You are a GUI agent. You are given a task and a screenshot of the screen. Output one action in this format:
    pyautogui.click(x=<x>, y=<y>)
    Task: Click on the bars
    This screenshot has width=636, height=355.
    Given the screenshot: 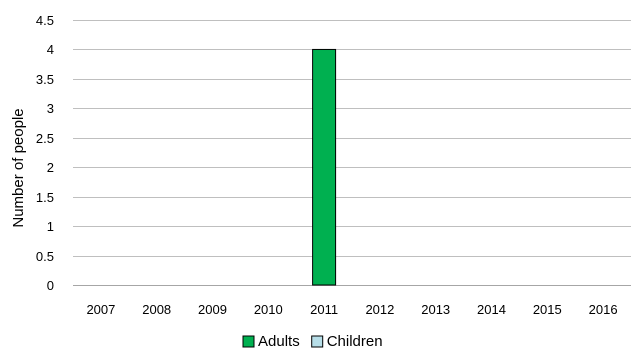 What is the action you would take?
    pyautogui.click(x=324, y=167)
    